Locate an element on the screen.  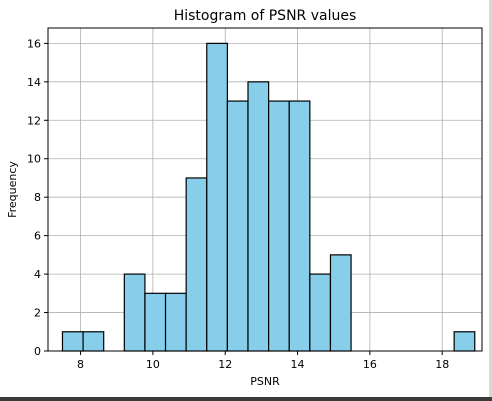
x-tick-label: 18 is located at coordinates (442, 364).